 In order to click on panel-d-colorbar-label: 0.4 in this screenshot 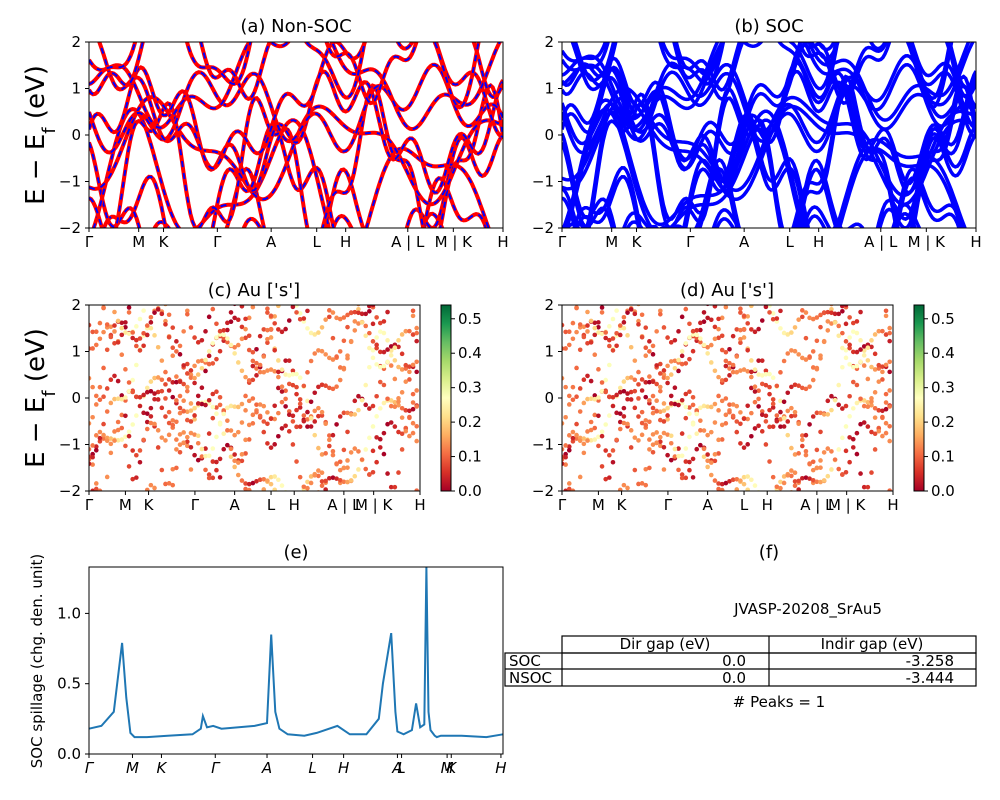, I will do `click(943, 353)`.